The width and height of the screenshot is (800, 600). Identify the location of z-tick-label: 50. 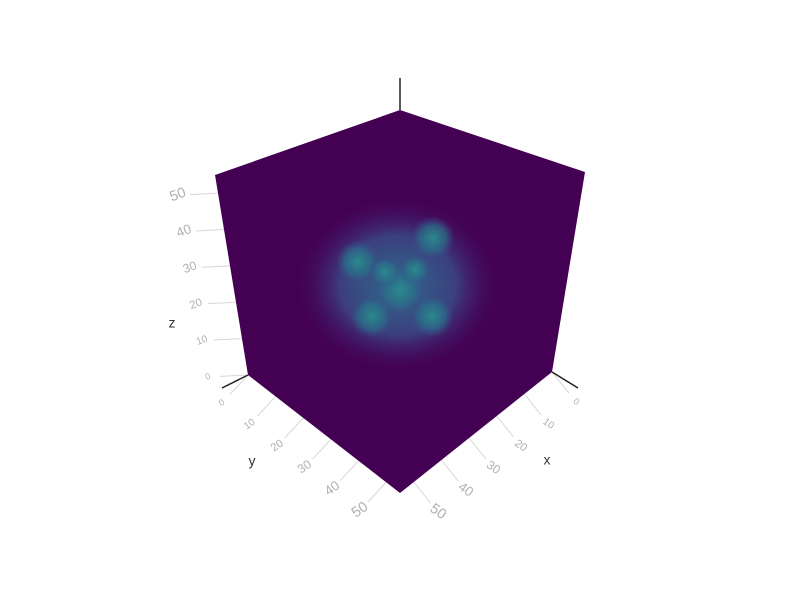
(178, 195).